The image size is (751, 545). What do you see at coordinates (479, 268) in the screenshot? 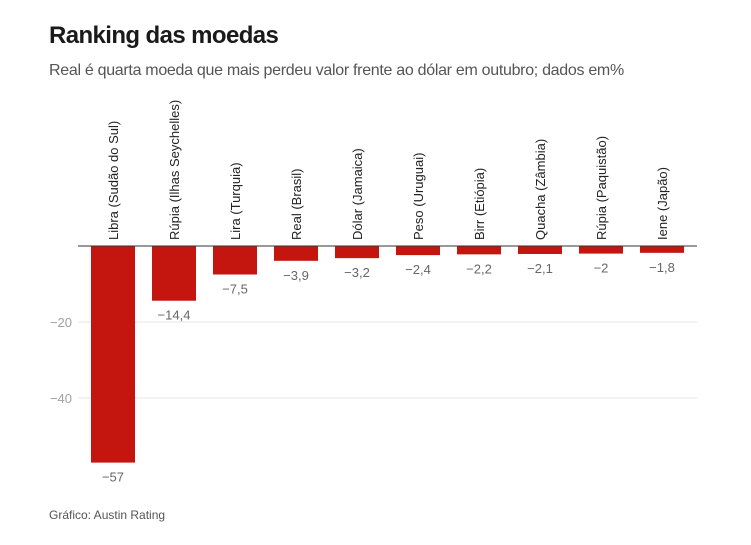
I see `value-label: −2,2` at bounding box center [479, 268].